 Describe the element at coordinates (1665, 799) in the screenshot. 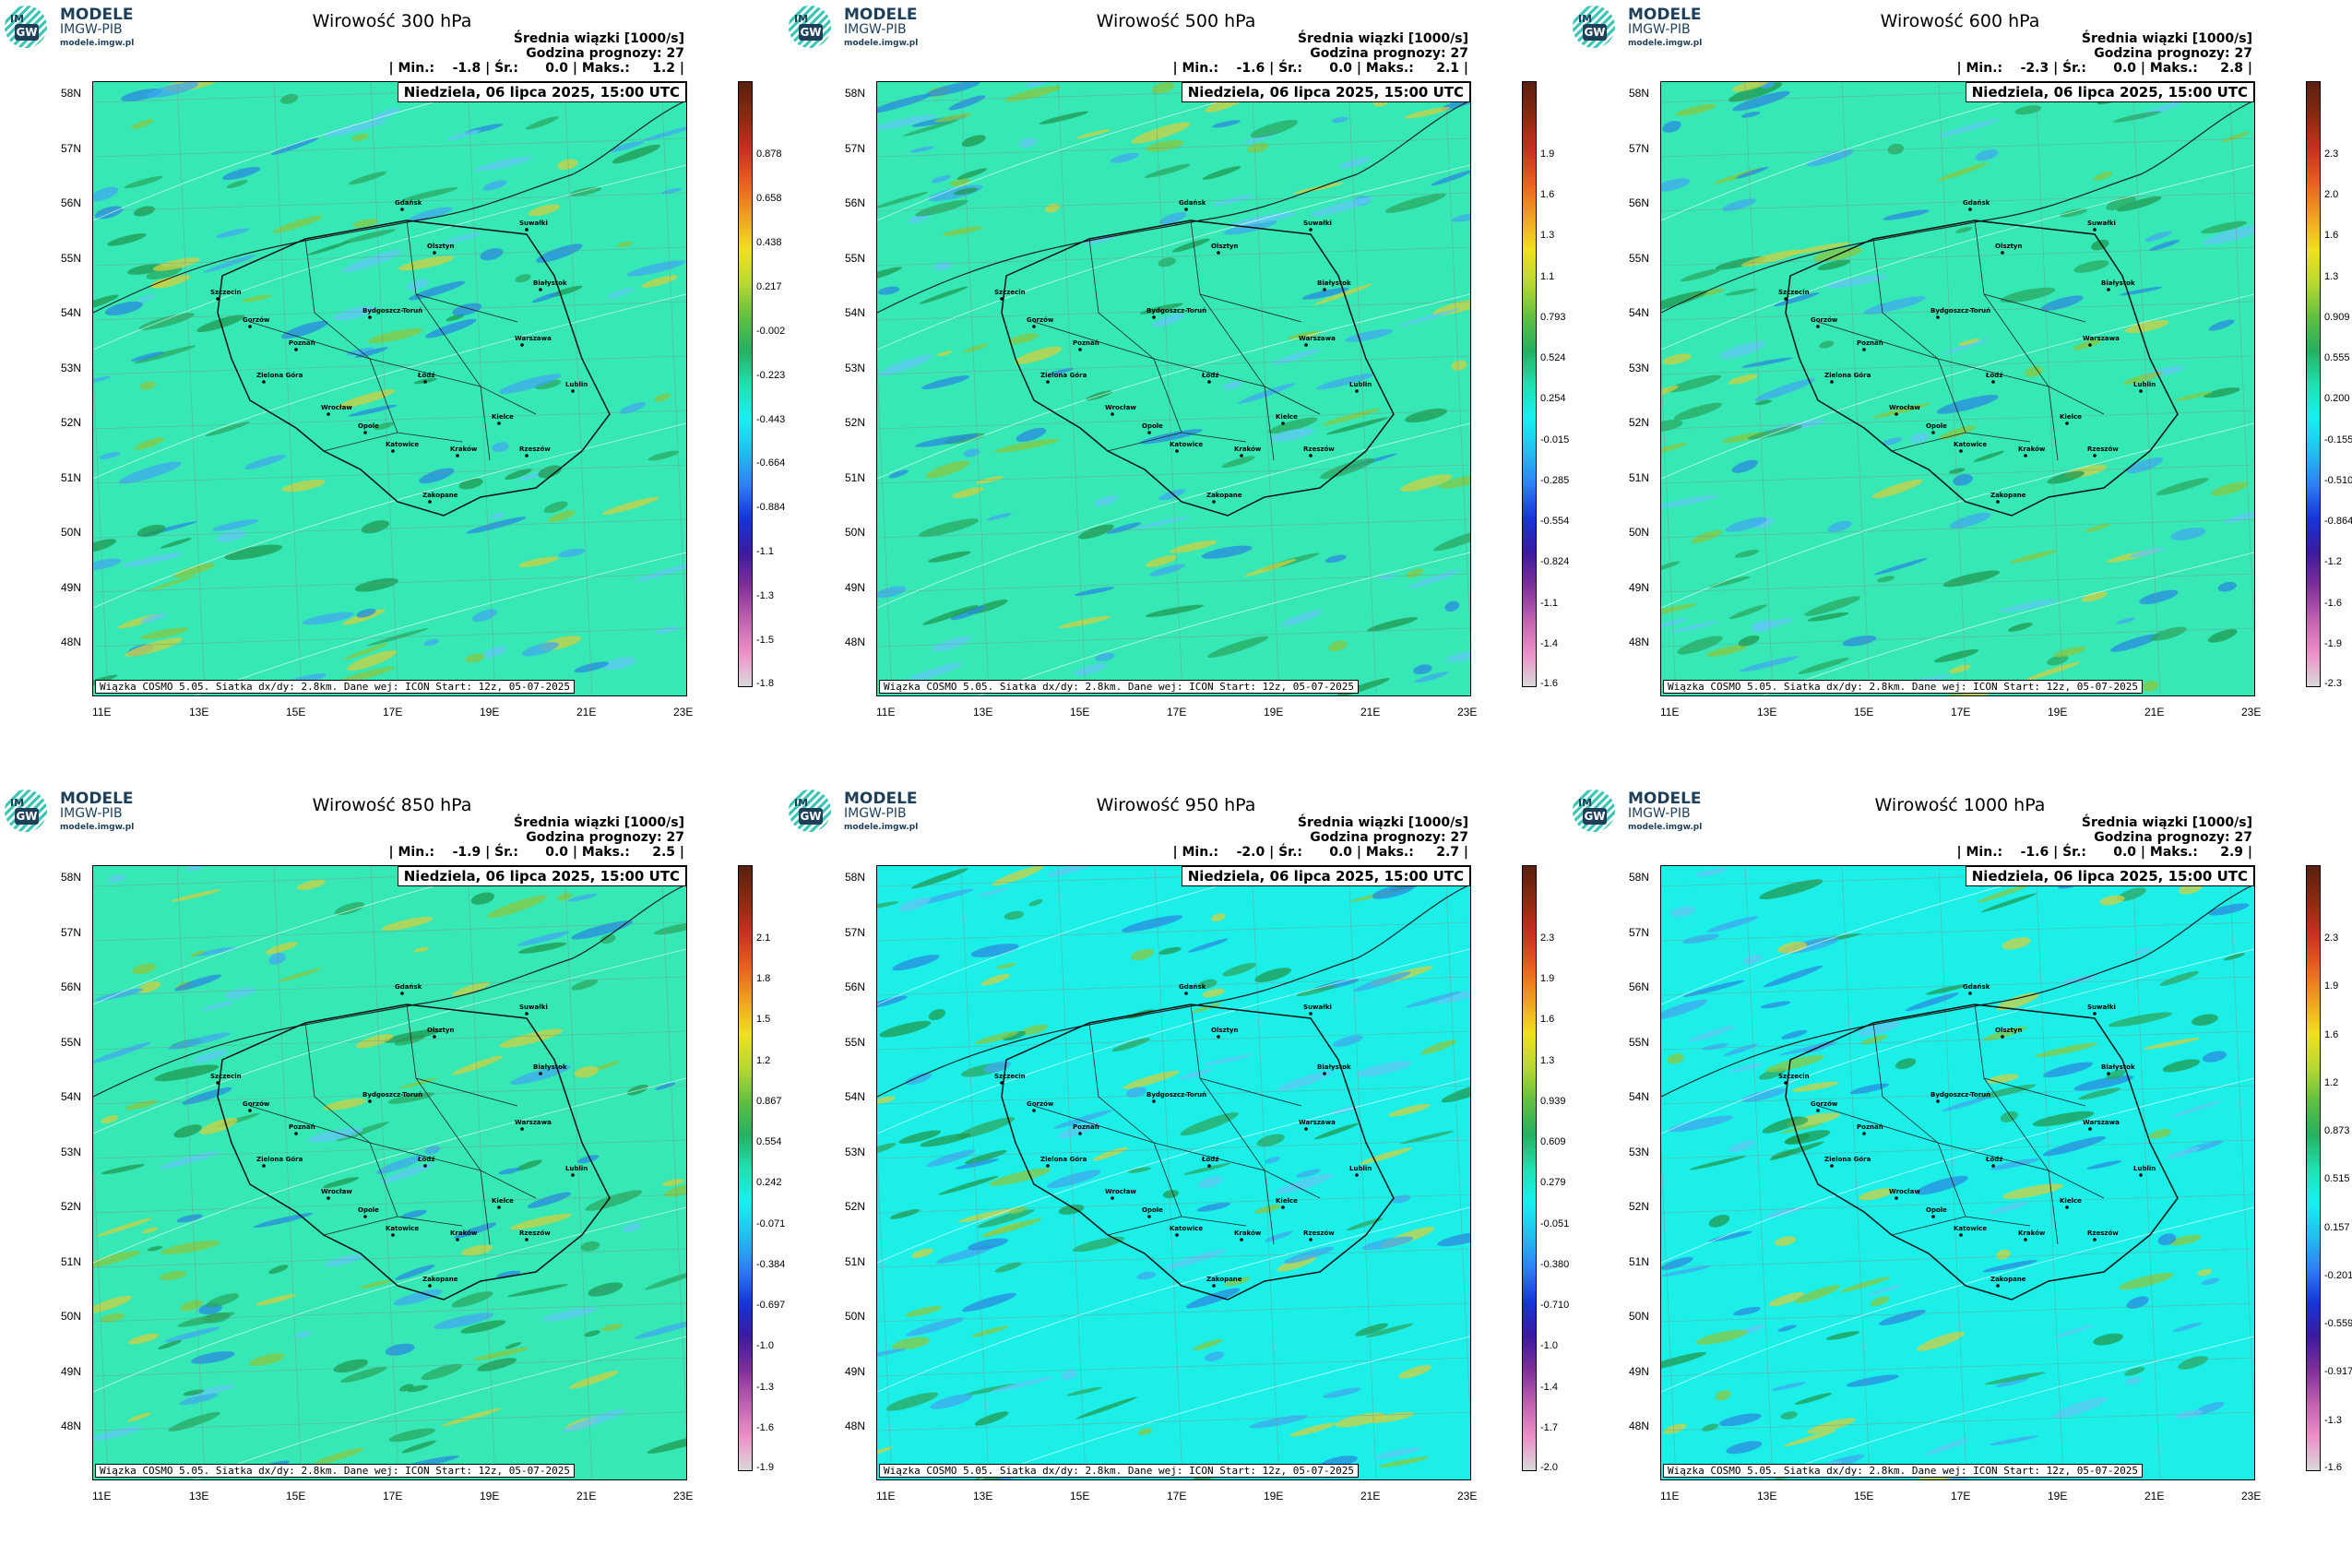

I see `logo-title: MODELE` at that location.